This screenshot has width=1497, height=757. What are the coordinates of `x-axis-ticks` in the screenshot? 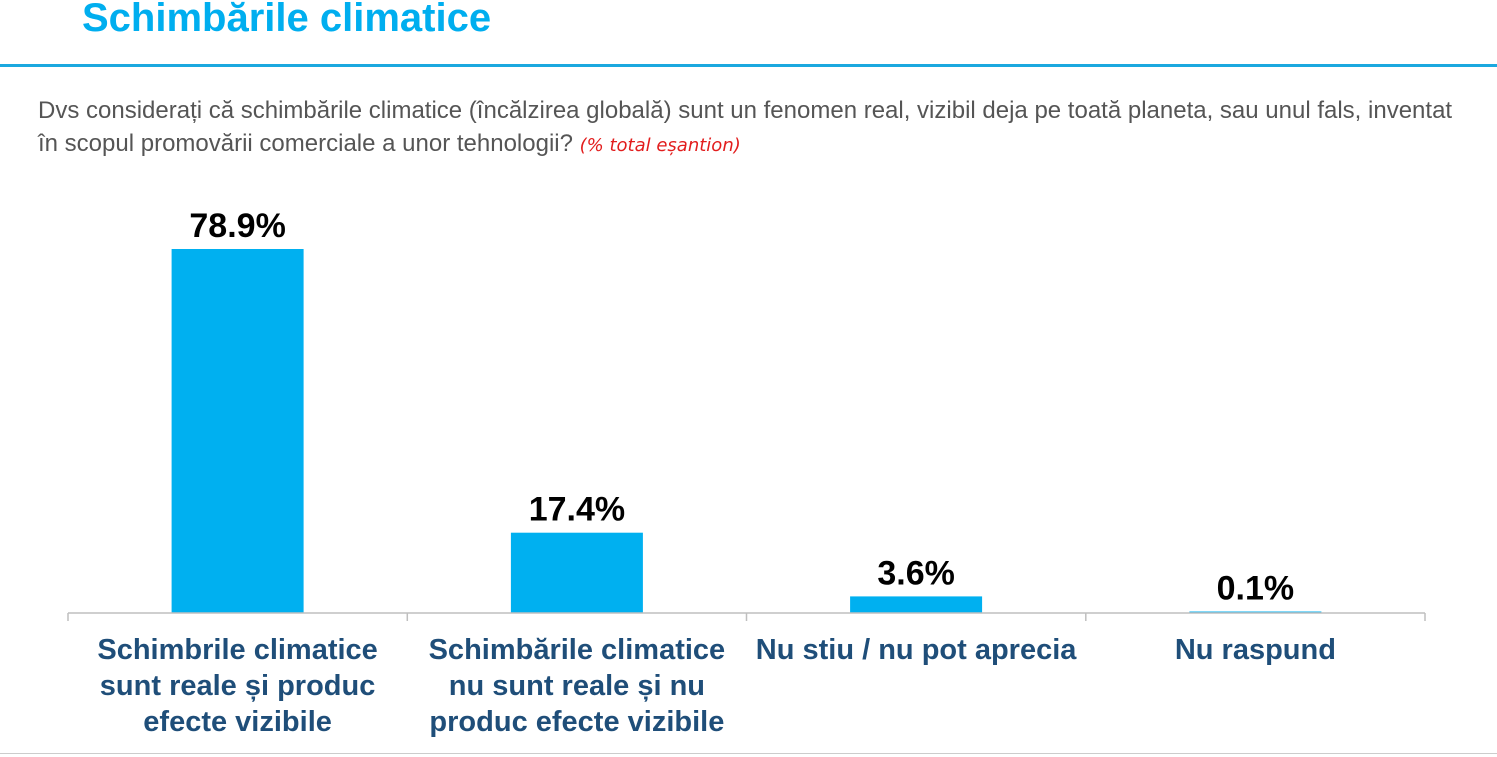 It's located at (746, 617).